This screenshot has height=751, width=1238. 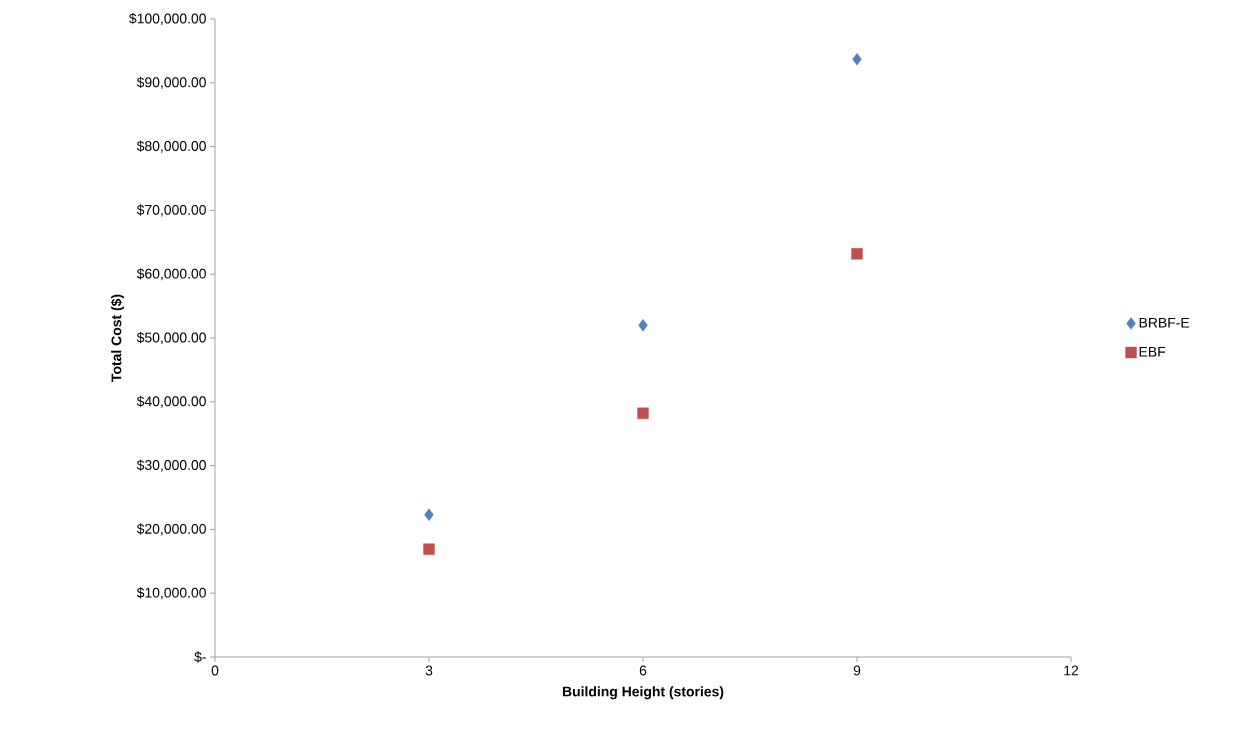 What do you see at coordinates (1152, 351) in the screenshot?
I see `legend-label: EBF` at bounding box center [1152, 351].